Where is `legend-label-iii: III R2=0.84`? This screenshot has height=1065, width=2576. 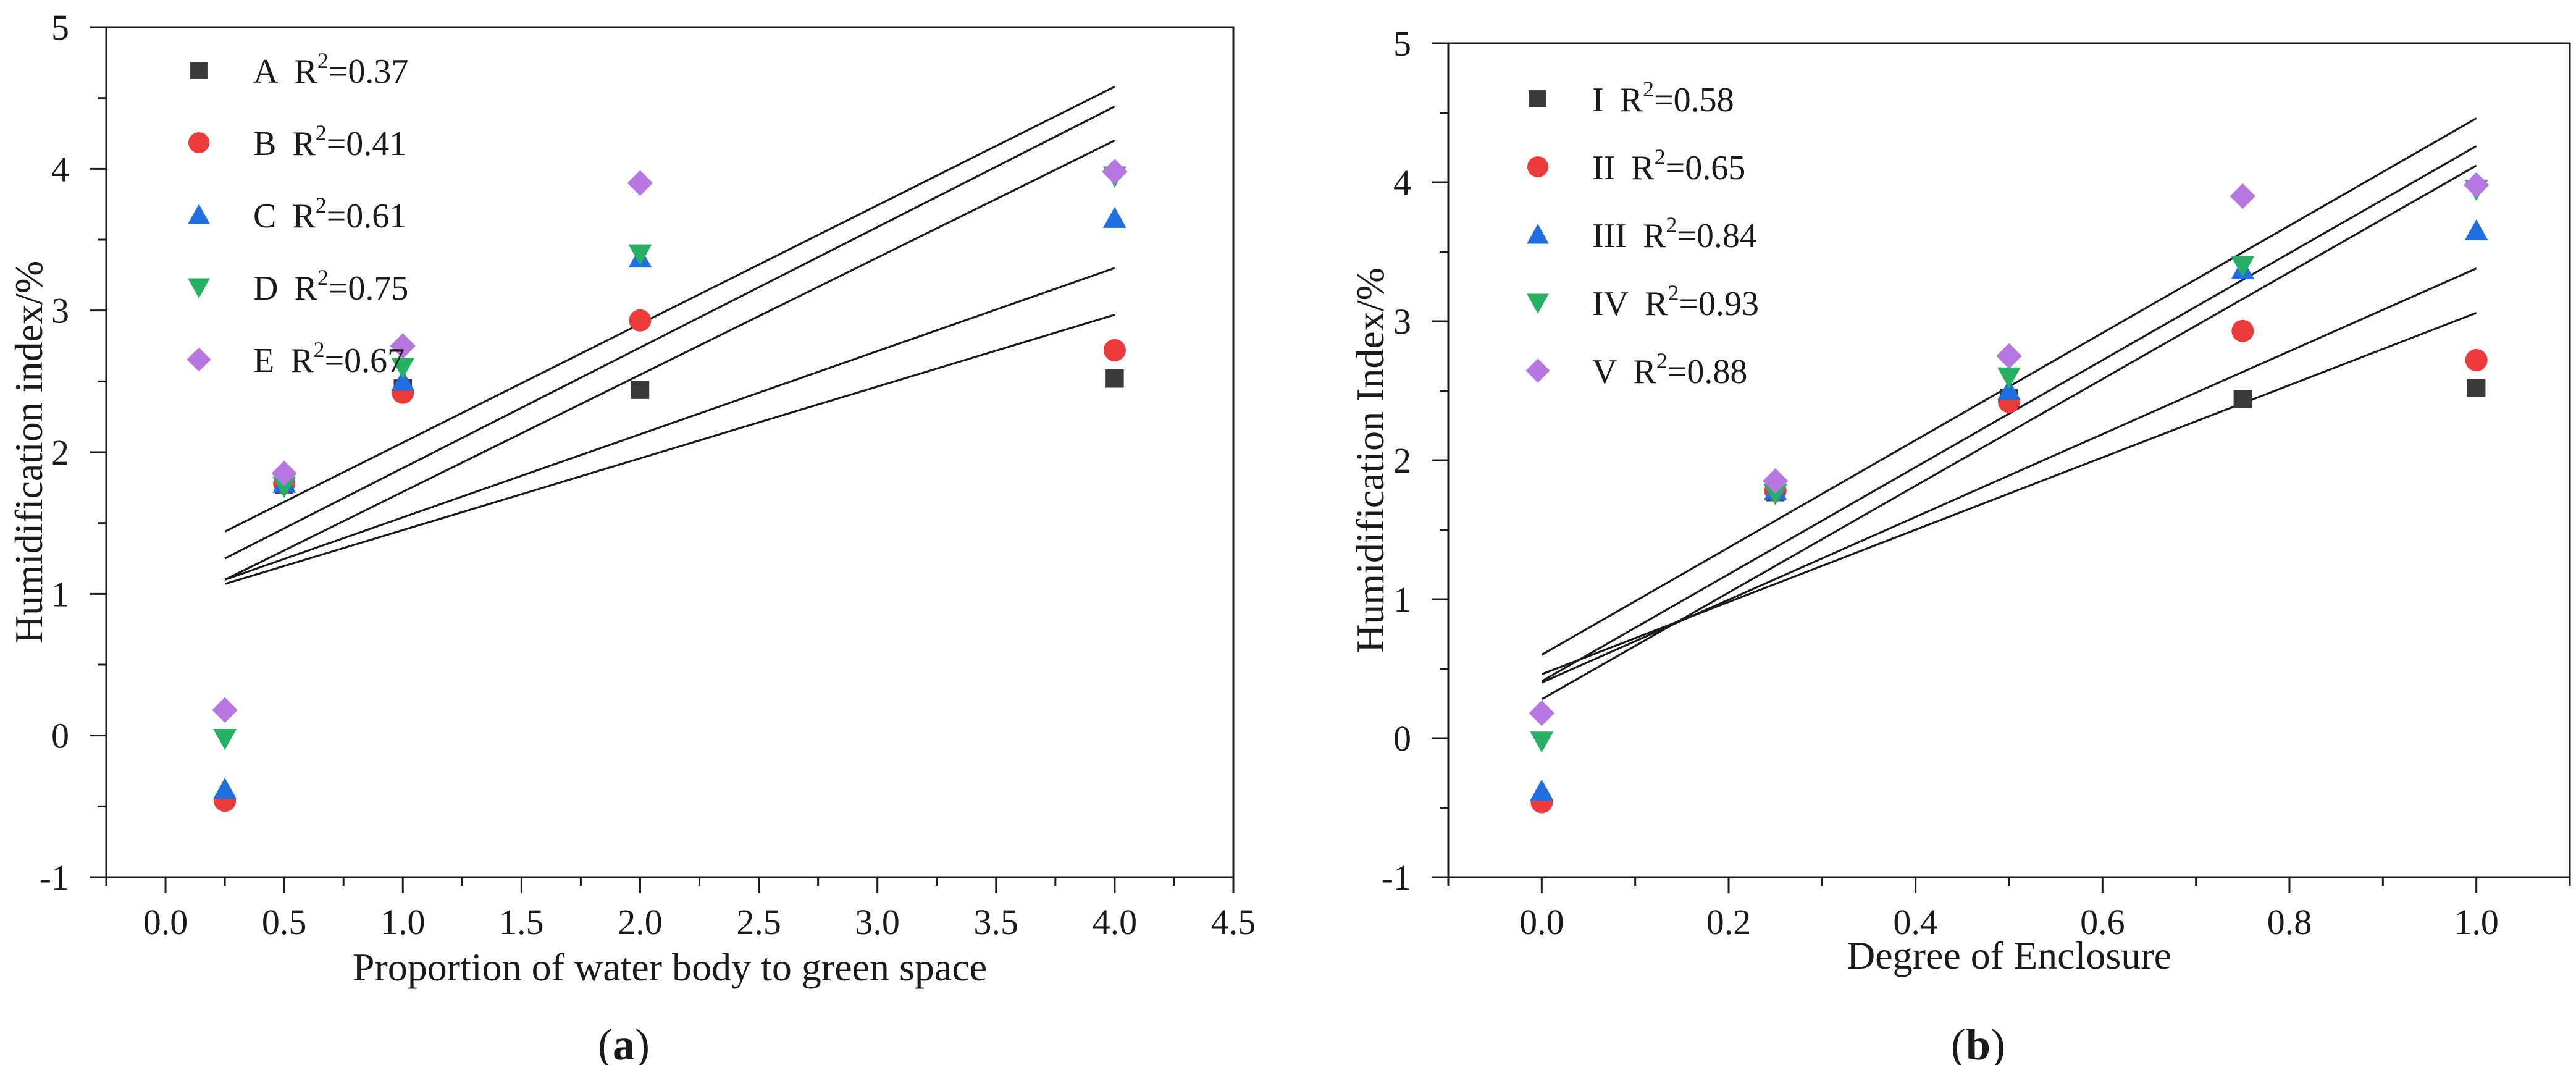
legend-label-iii: III R2=0.84 is located at coordinates (1675, 234).